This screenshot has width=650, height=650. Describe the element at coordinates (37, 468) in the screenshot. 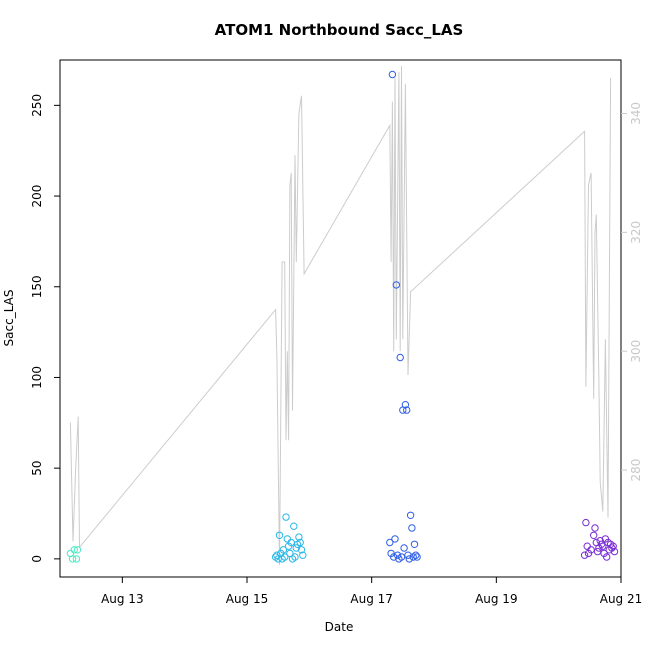

I see `y-tick-label: 50` at that location.